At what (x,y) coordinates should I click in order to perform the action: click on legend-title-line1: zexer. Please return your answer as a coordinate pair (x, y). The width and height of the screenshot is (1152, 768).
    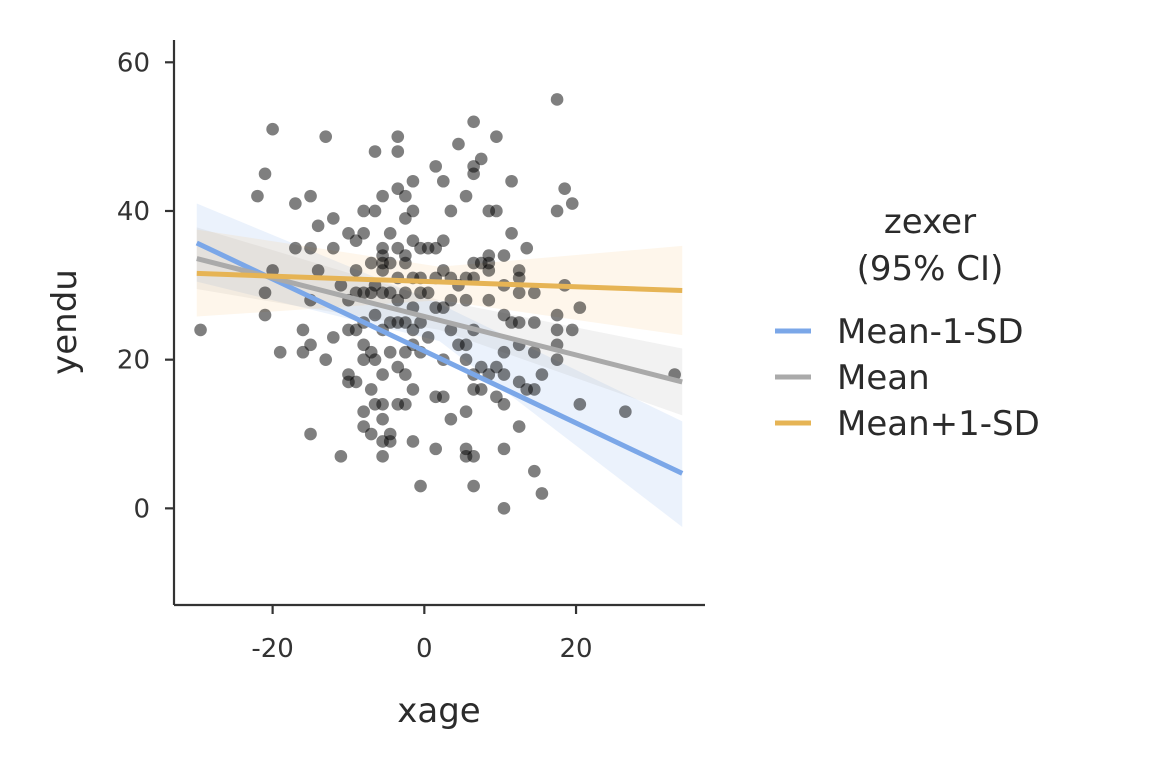
    Looking at the image, I should click on (930, 222).